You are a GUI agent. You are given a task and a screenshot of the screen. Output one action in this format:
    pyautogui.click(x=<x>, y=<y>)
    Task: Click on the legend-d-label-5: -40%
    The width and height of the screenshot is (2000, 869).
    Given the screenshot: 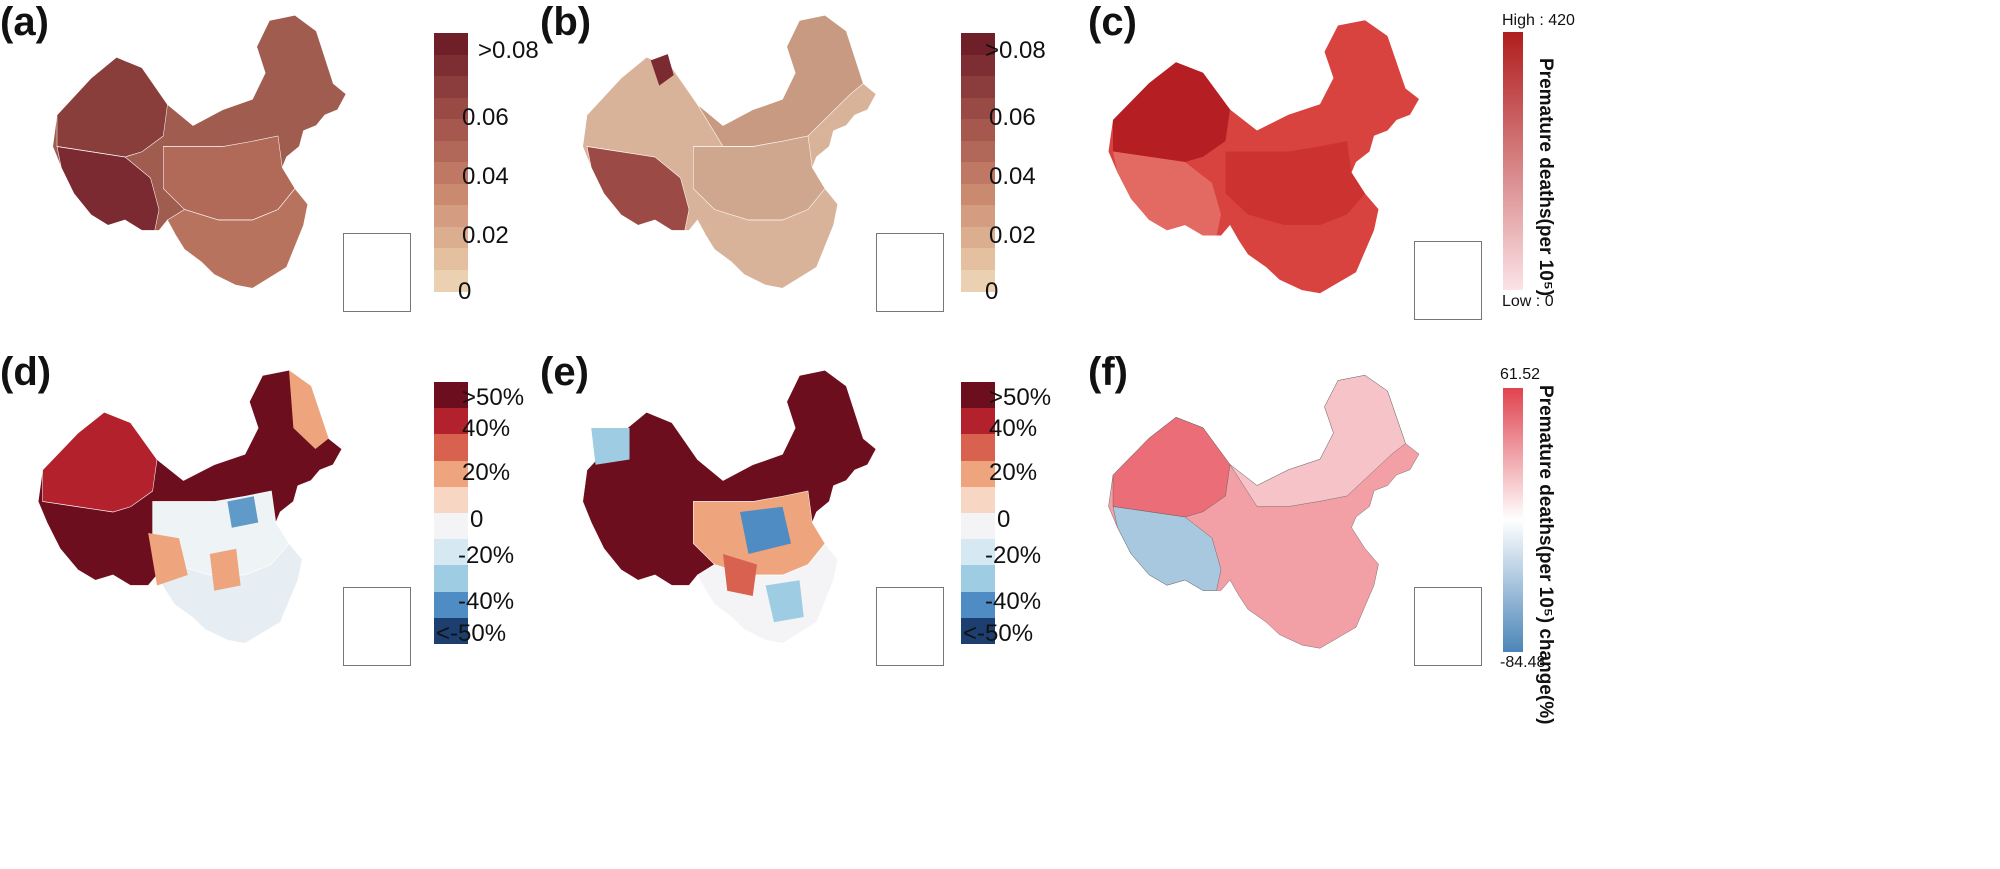 What is the action you would take?
    pyautogui.click(x=486, y=601)
    